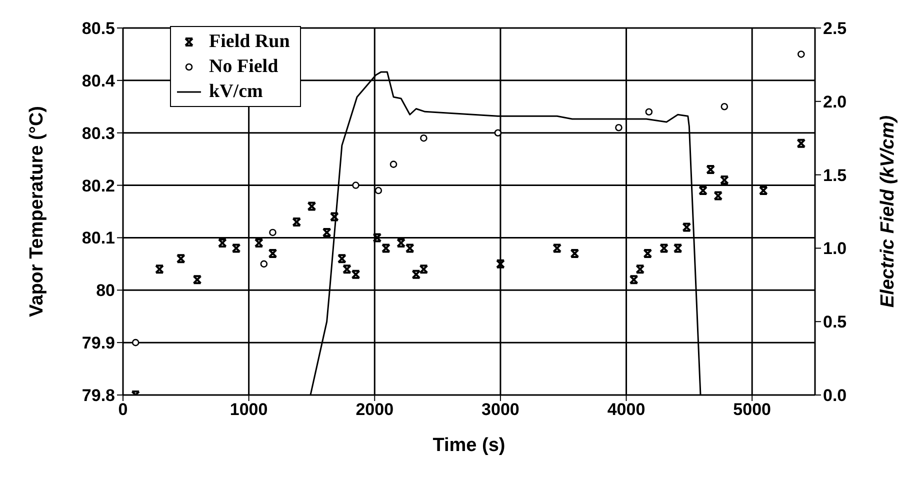 The image size is (913, 483). I want to click on y-tick-label: 80.1, so click(98, 238).